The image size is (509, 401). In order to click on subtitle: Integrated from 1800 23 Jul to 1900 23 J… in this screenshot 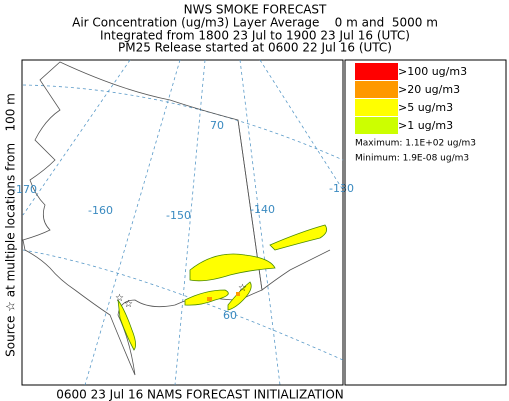, I will do `click(255, 36)`.